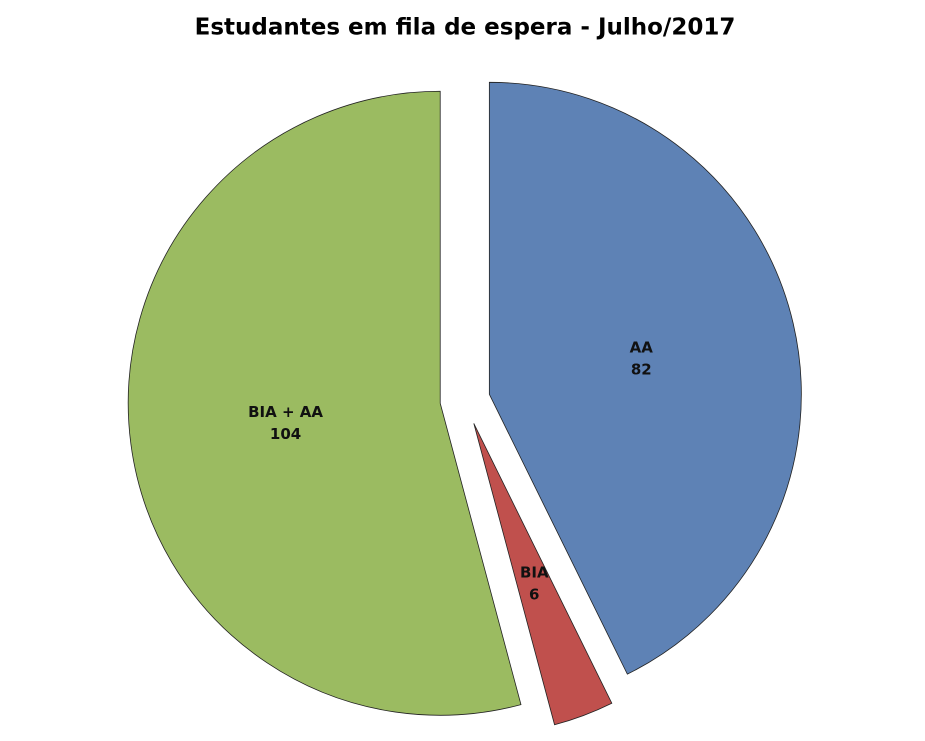 The height and width of the screenshot is (741, 925). I want to click on slice-value: 82, so click(641, 369).